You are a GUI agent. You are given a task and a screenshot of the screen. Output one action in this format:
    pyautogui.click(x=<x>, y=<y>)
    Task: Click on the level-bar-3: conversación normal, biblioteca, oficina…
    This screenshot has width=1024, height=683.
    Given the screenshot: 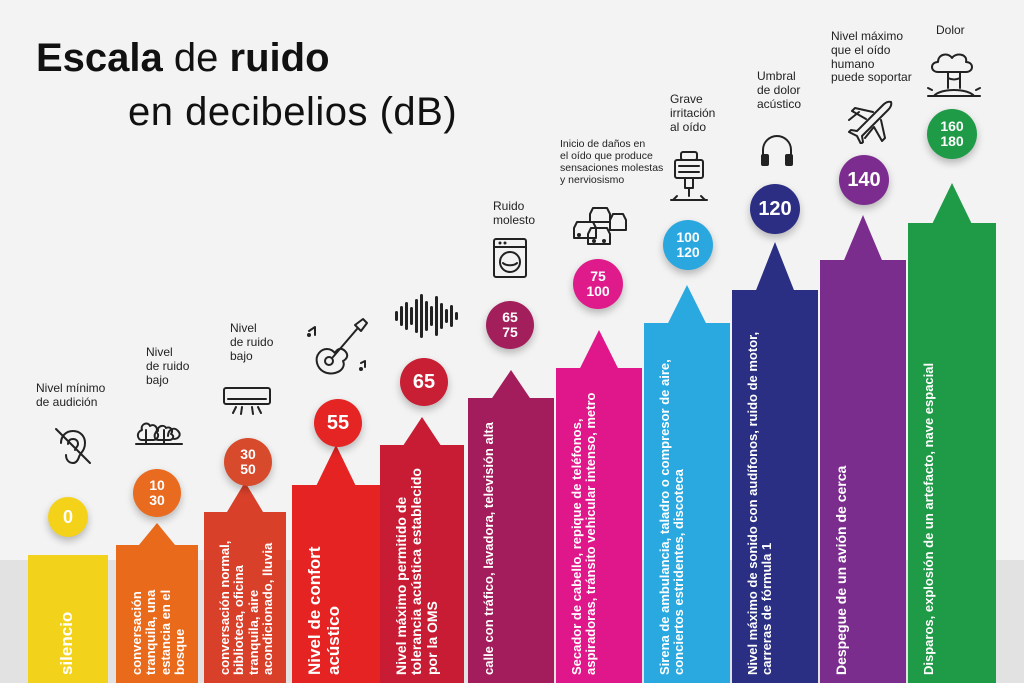 What is the action you would take?
    pyautogui.click(x=245, y=582)
    